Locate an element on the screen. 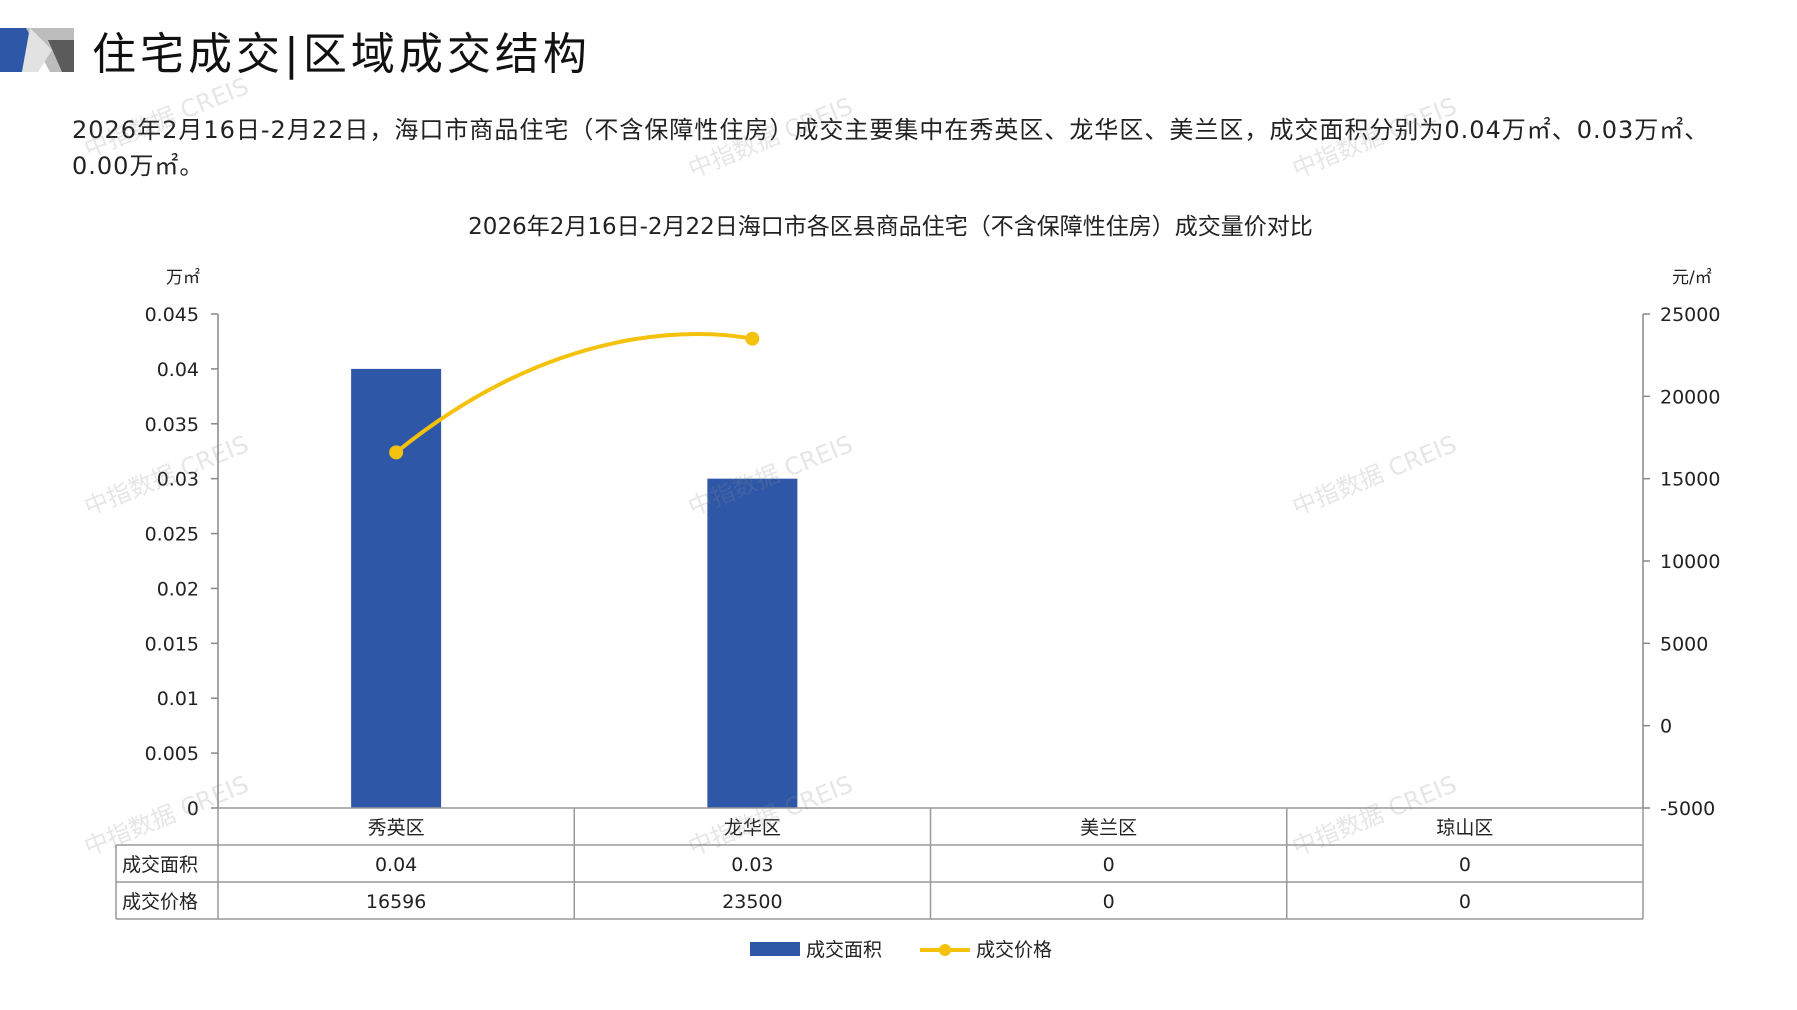 The height and width of the screenshot is (1010, 1797). table-value: 16596 is located at coordinates (396, 902).